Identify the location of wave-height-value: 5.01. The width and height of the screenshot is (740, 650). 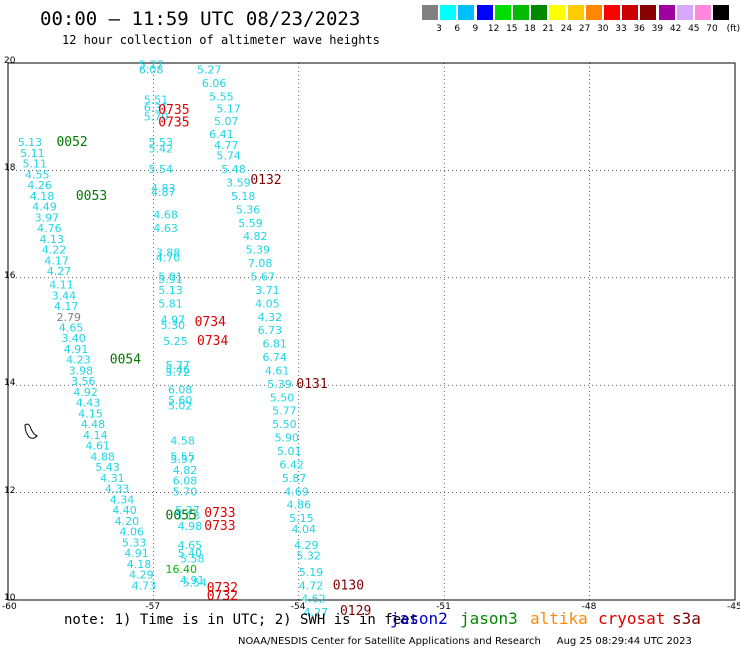
(289, 451).